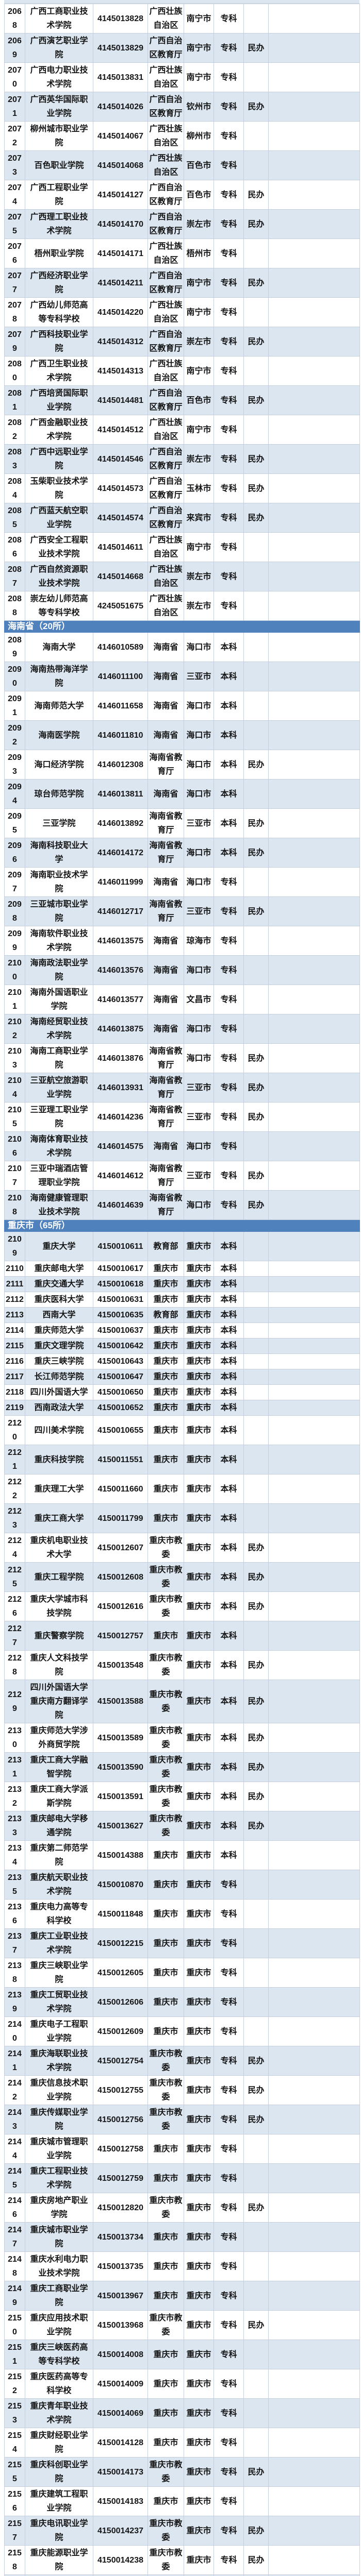 The height and width of the screenshot is (2576, 361). Describe the element at coordinates (182, 312) in the screenshot. I see `university-row: 2078 广西幼儿师范高等专科学校 4145014220 广西壮族自治区 南宁市 专科` at that location.